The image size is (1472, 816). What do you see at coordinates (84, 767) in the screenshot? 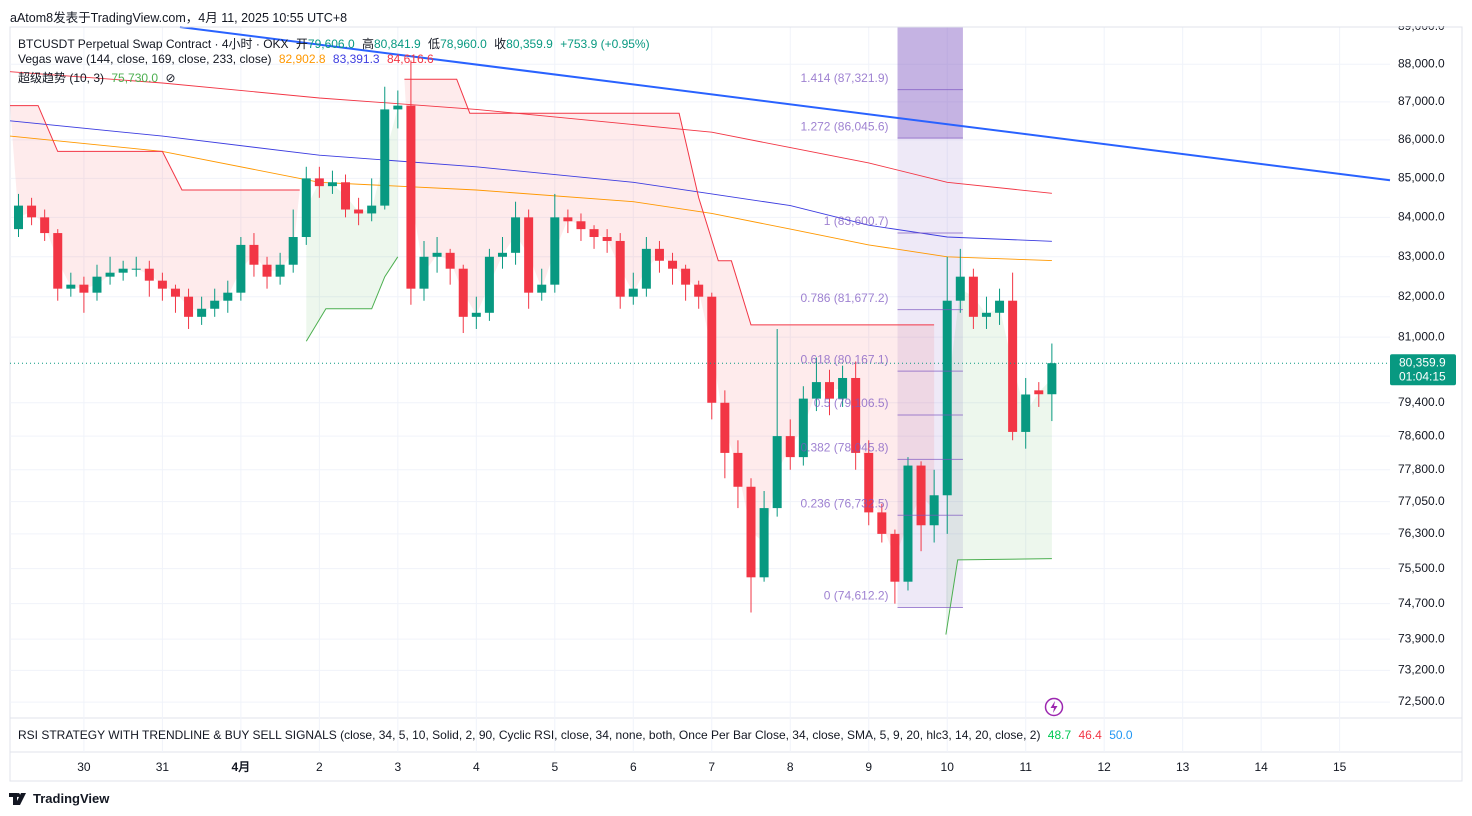
I see `x-tick-label: 30` at bounding box center [84, 767].